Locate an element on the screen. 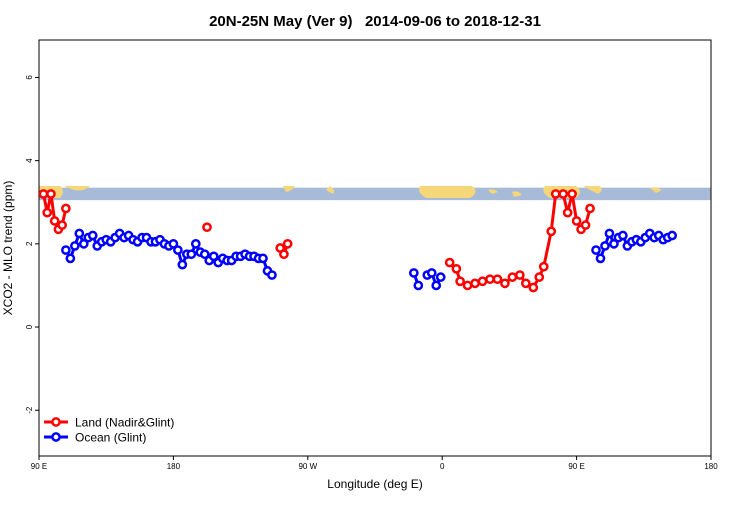 This screenshot has width=750, height=505. legend-item-ocean: Ocean (Glint) is located at coordinates (95, 438).